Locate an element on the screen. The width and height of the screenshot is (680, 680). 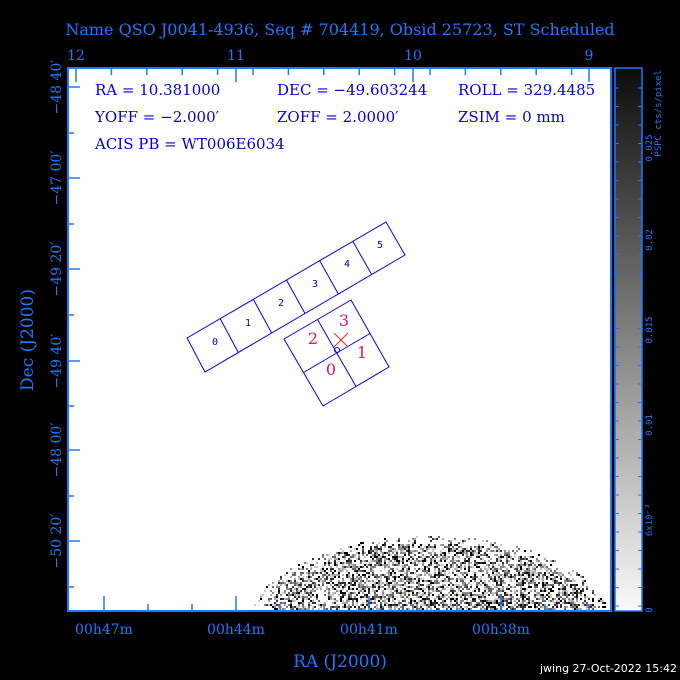
i-chip-label: 0 is located at coordinates (331, 369).